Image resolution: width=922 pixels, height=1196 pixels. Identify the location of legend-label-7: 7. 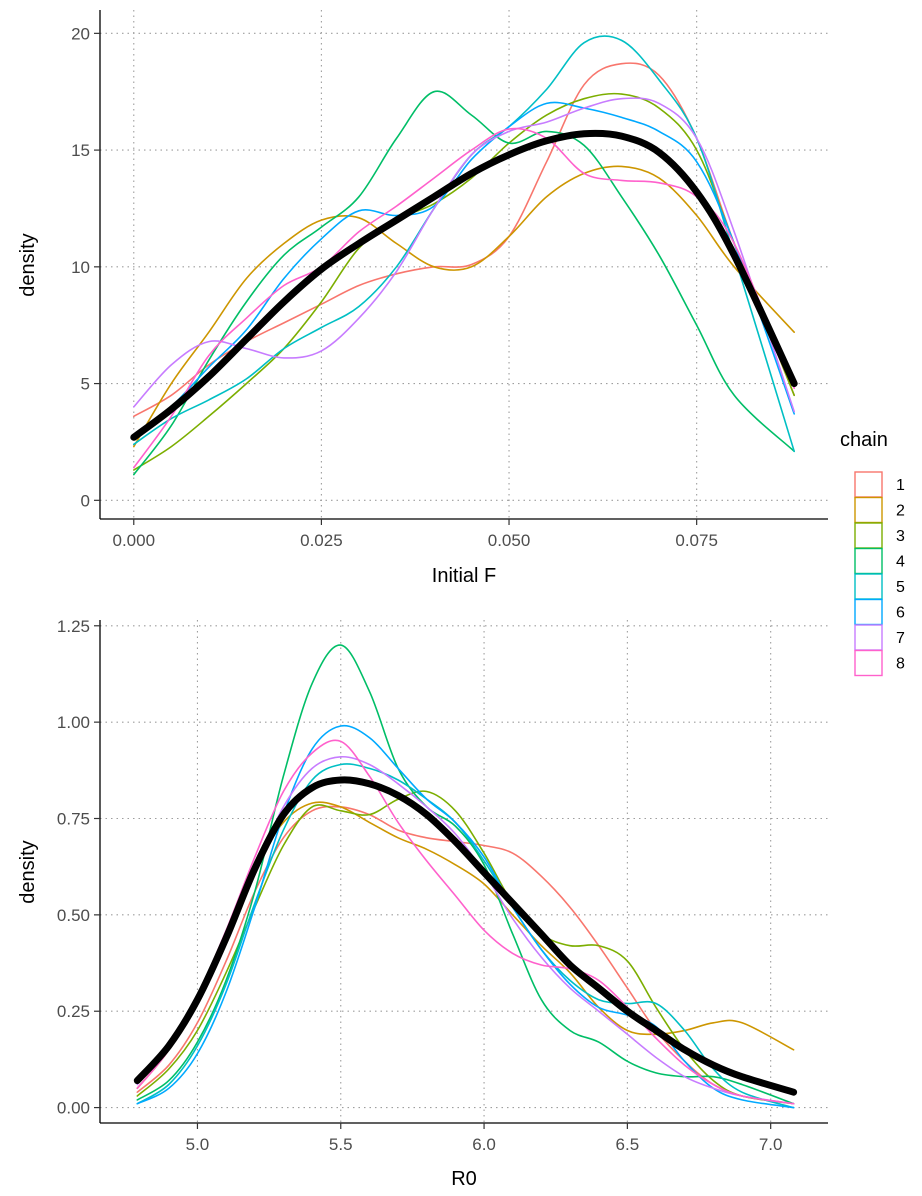
(900, 638).